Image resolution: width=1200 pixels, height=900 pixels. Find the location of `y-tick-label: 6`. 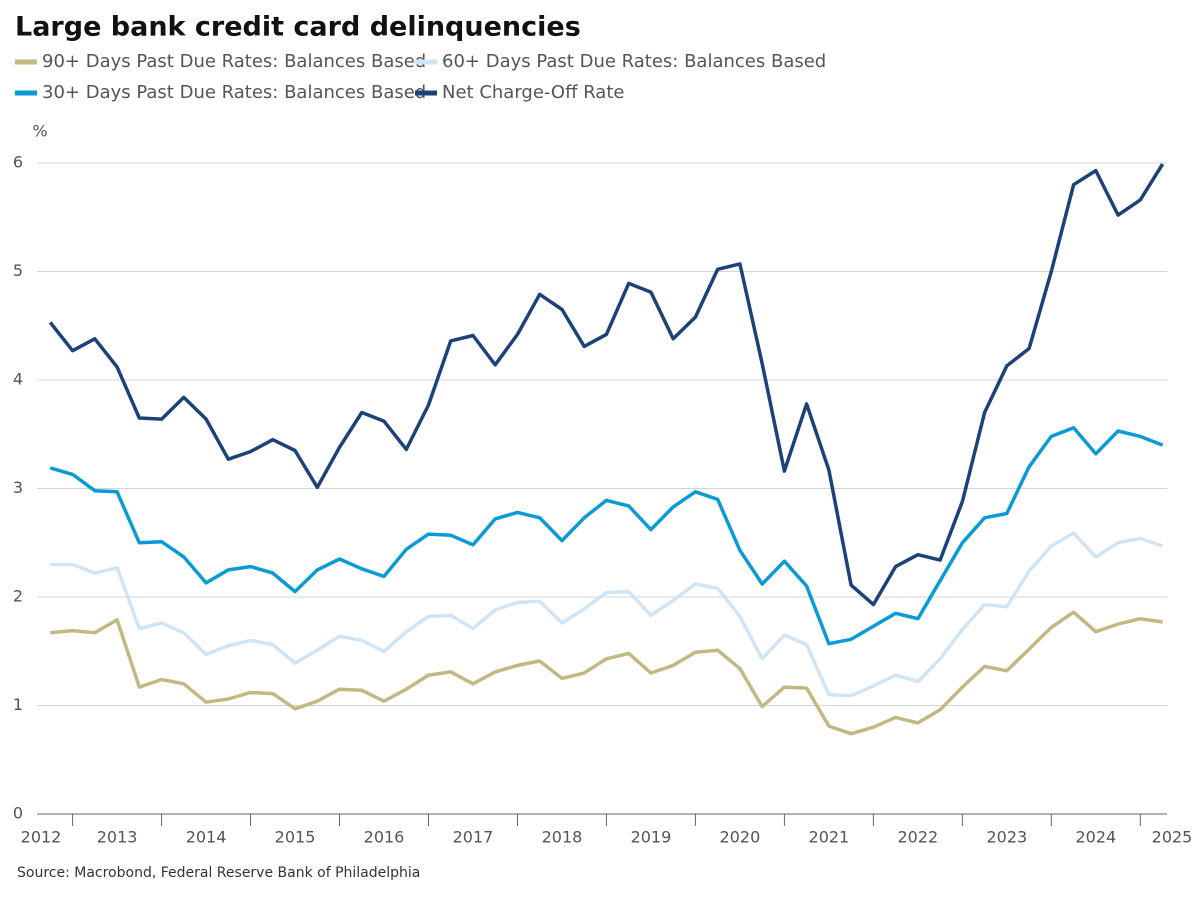

y-tick-label: 6 is located at coordinates (18, 162).